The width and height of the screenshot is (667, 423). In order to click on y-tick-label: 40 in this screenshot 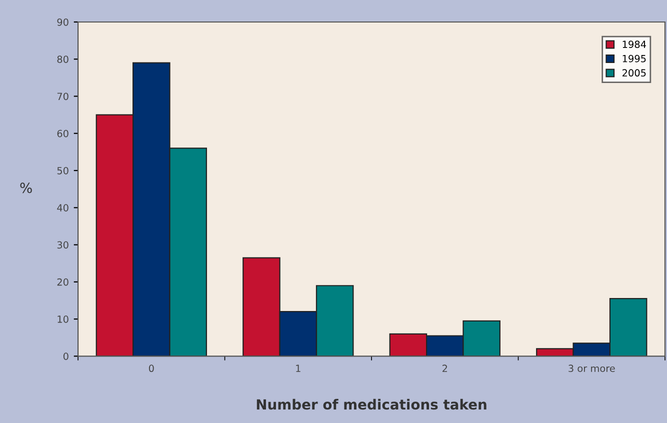, I will do `click(62, 208)`.